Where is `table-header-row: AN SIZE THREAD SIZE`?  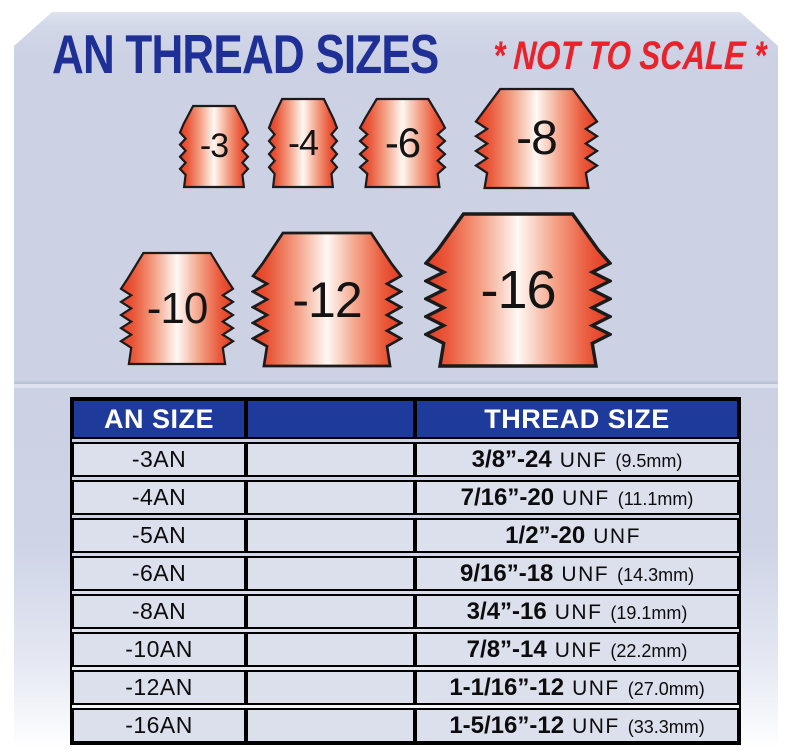
table-header-row: AN SIZE THREAD SIZE is located at coordinates (405, 419).